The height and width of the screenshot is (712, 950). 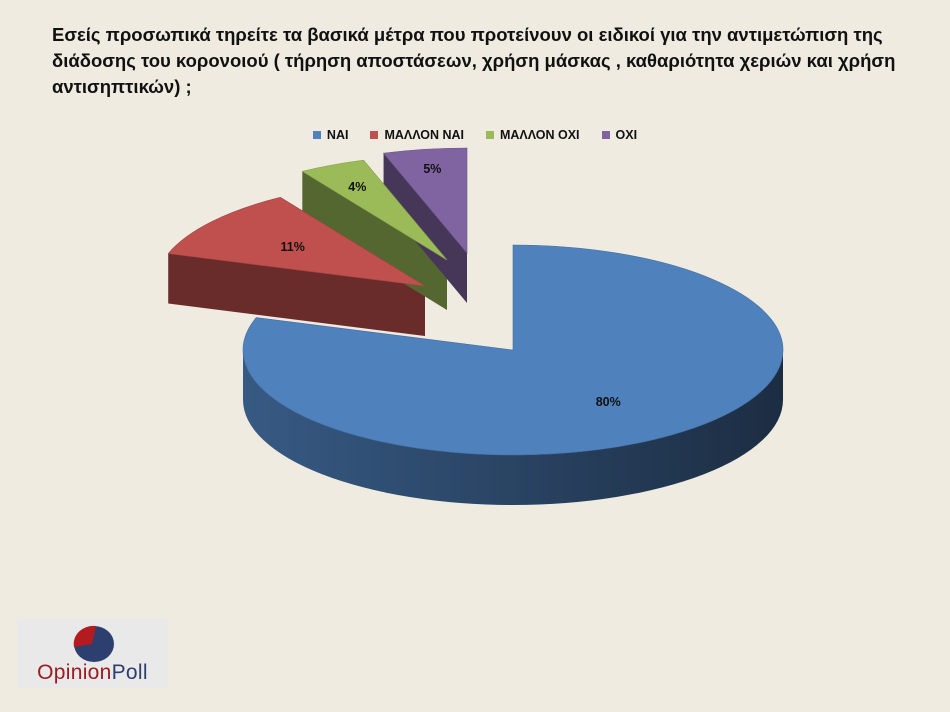 What do you see at coordinates (337, 135) in the screenshot?
I see `legend-label: ΝΑΙ` at bounding box center [337, 135].